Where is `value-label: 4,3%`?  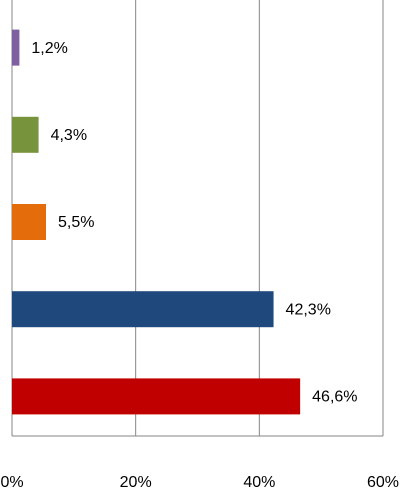
value-label: 4,3% is located at coordinates (69, 135).